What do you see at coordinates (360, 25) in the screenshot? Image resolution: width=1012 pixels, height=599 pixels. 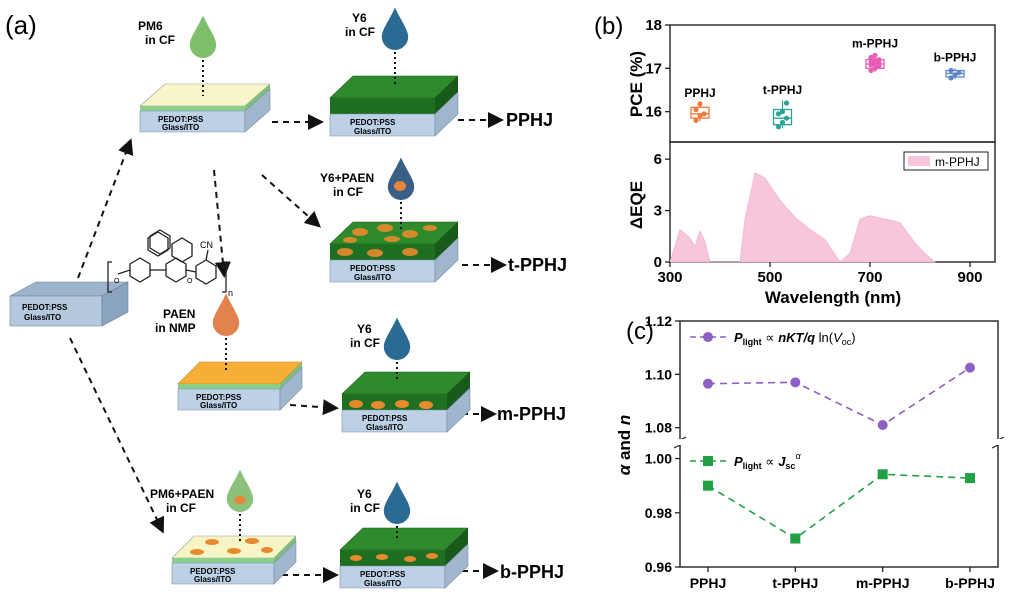 I see `drop-label-y6-1: Y6 in CF` at bounding box center [360, 25].